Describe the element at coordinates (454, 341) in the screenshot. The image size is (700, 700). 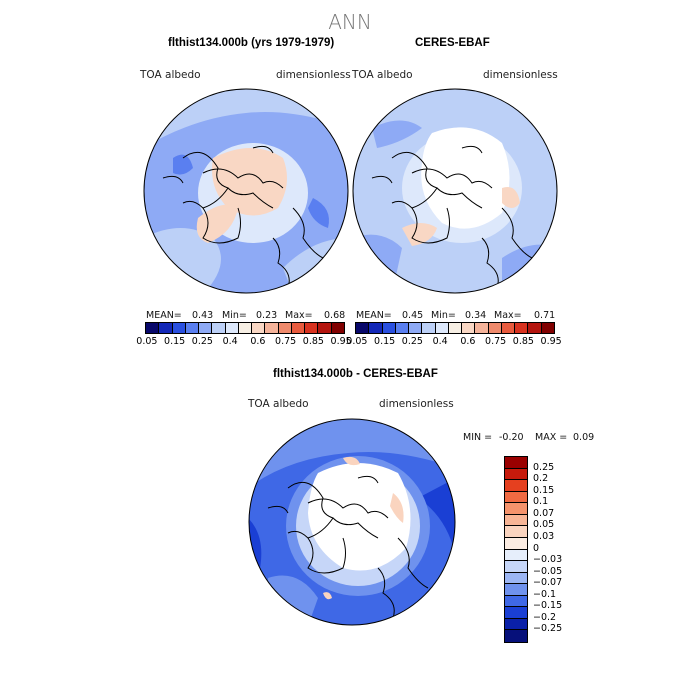
I see `right-colorbar-ticks: 0.05 0.15 0.25 0.4 0.6 0.75 0.85 0.95` at that location.